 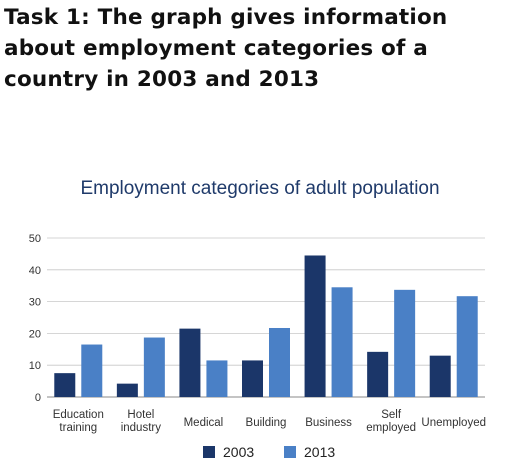 I want to click on legend: 2003 2013, so click(x=255, y=455).